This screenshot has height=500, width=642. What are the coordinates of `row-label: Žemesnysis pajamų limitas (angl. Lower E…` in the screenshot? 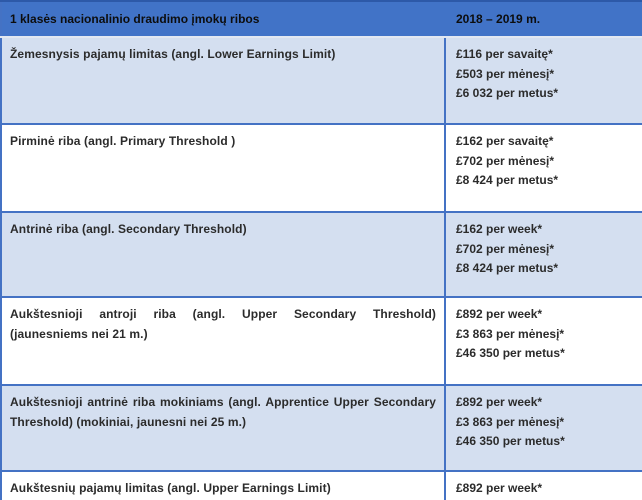 It's located at (223, 80).